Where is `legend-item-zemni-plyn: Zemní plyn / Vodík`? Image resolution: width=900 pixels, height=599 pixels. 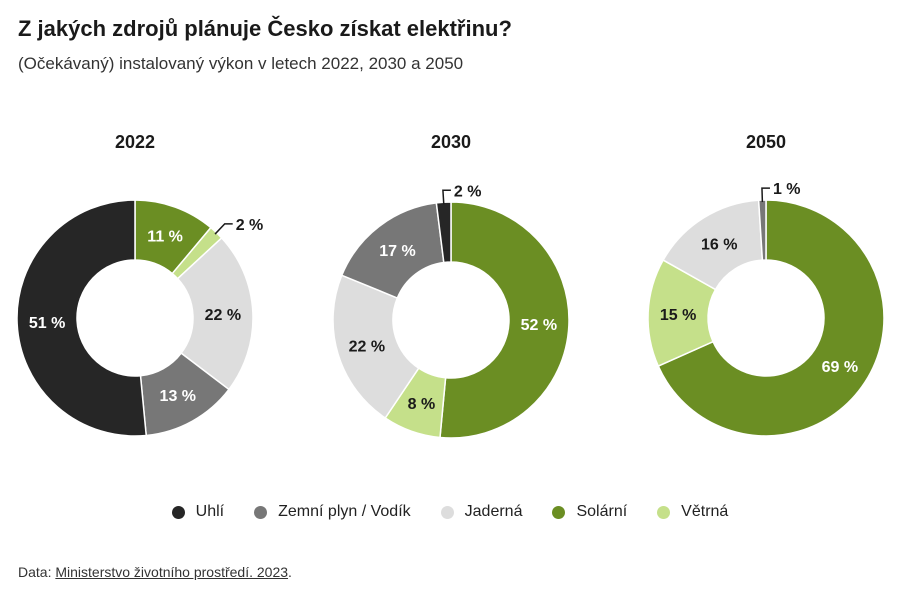
legend-item-zemni-plyn: Zemní plyn / Vodík is located at coordinates (332, 512).